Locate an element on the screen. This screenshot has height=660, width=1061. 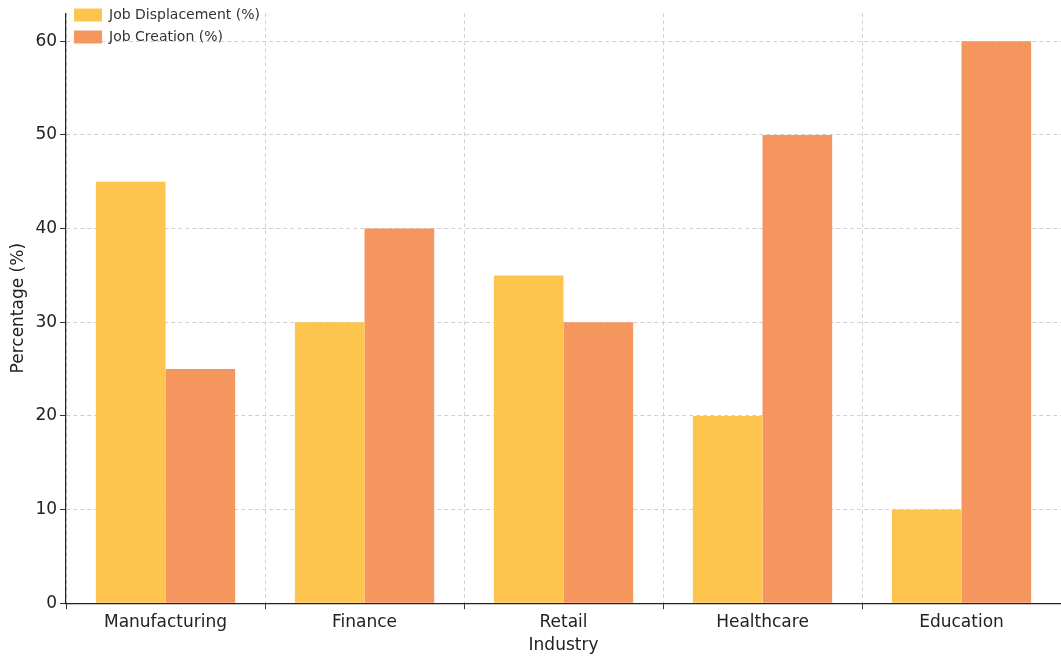
y-tick-label: 40 is located at coordinates (46, 227).